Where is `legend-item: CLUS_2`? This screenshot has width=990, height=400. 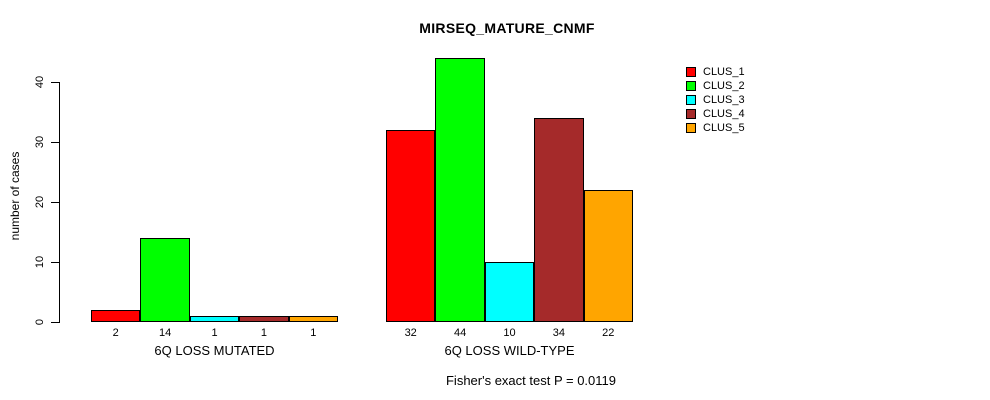 legend-item: CLUS_2 is located at coordinates (715, 86).